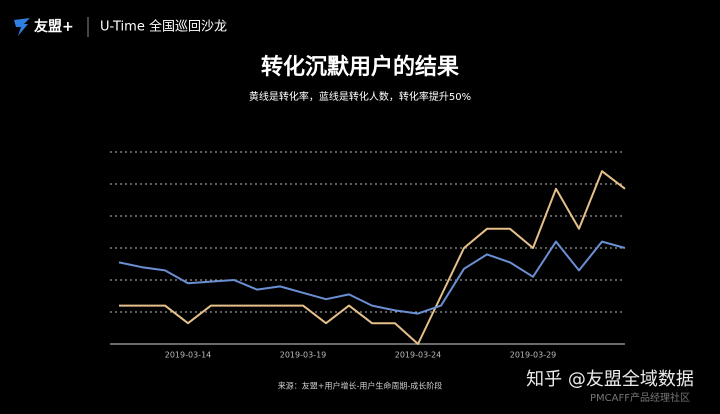 The image size is (720, 414). What do you see at coordinates (372, 277) in the screenshot?
I see `series-line` at bounding box center [372, 277].